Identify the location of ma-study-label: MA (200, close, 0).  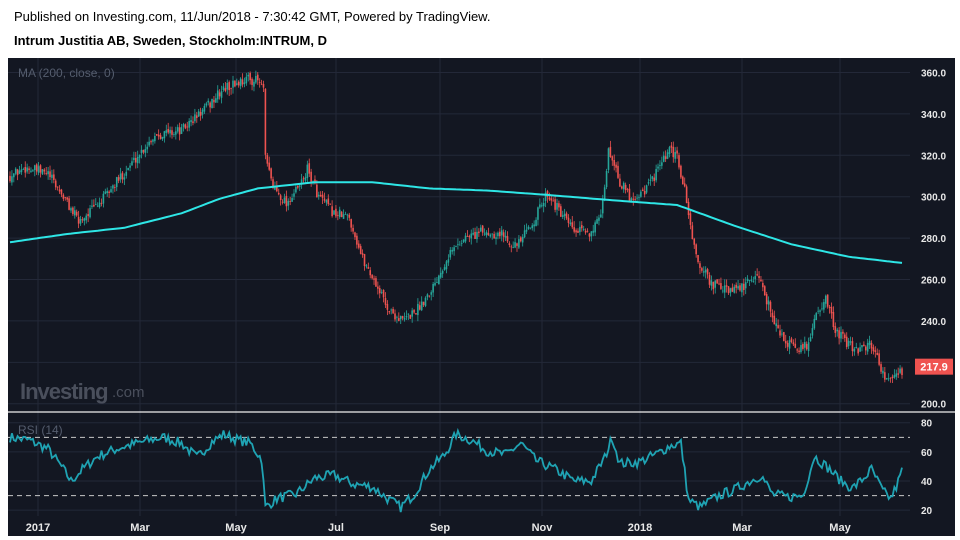
(66, 73).